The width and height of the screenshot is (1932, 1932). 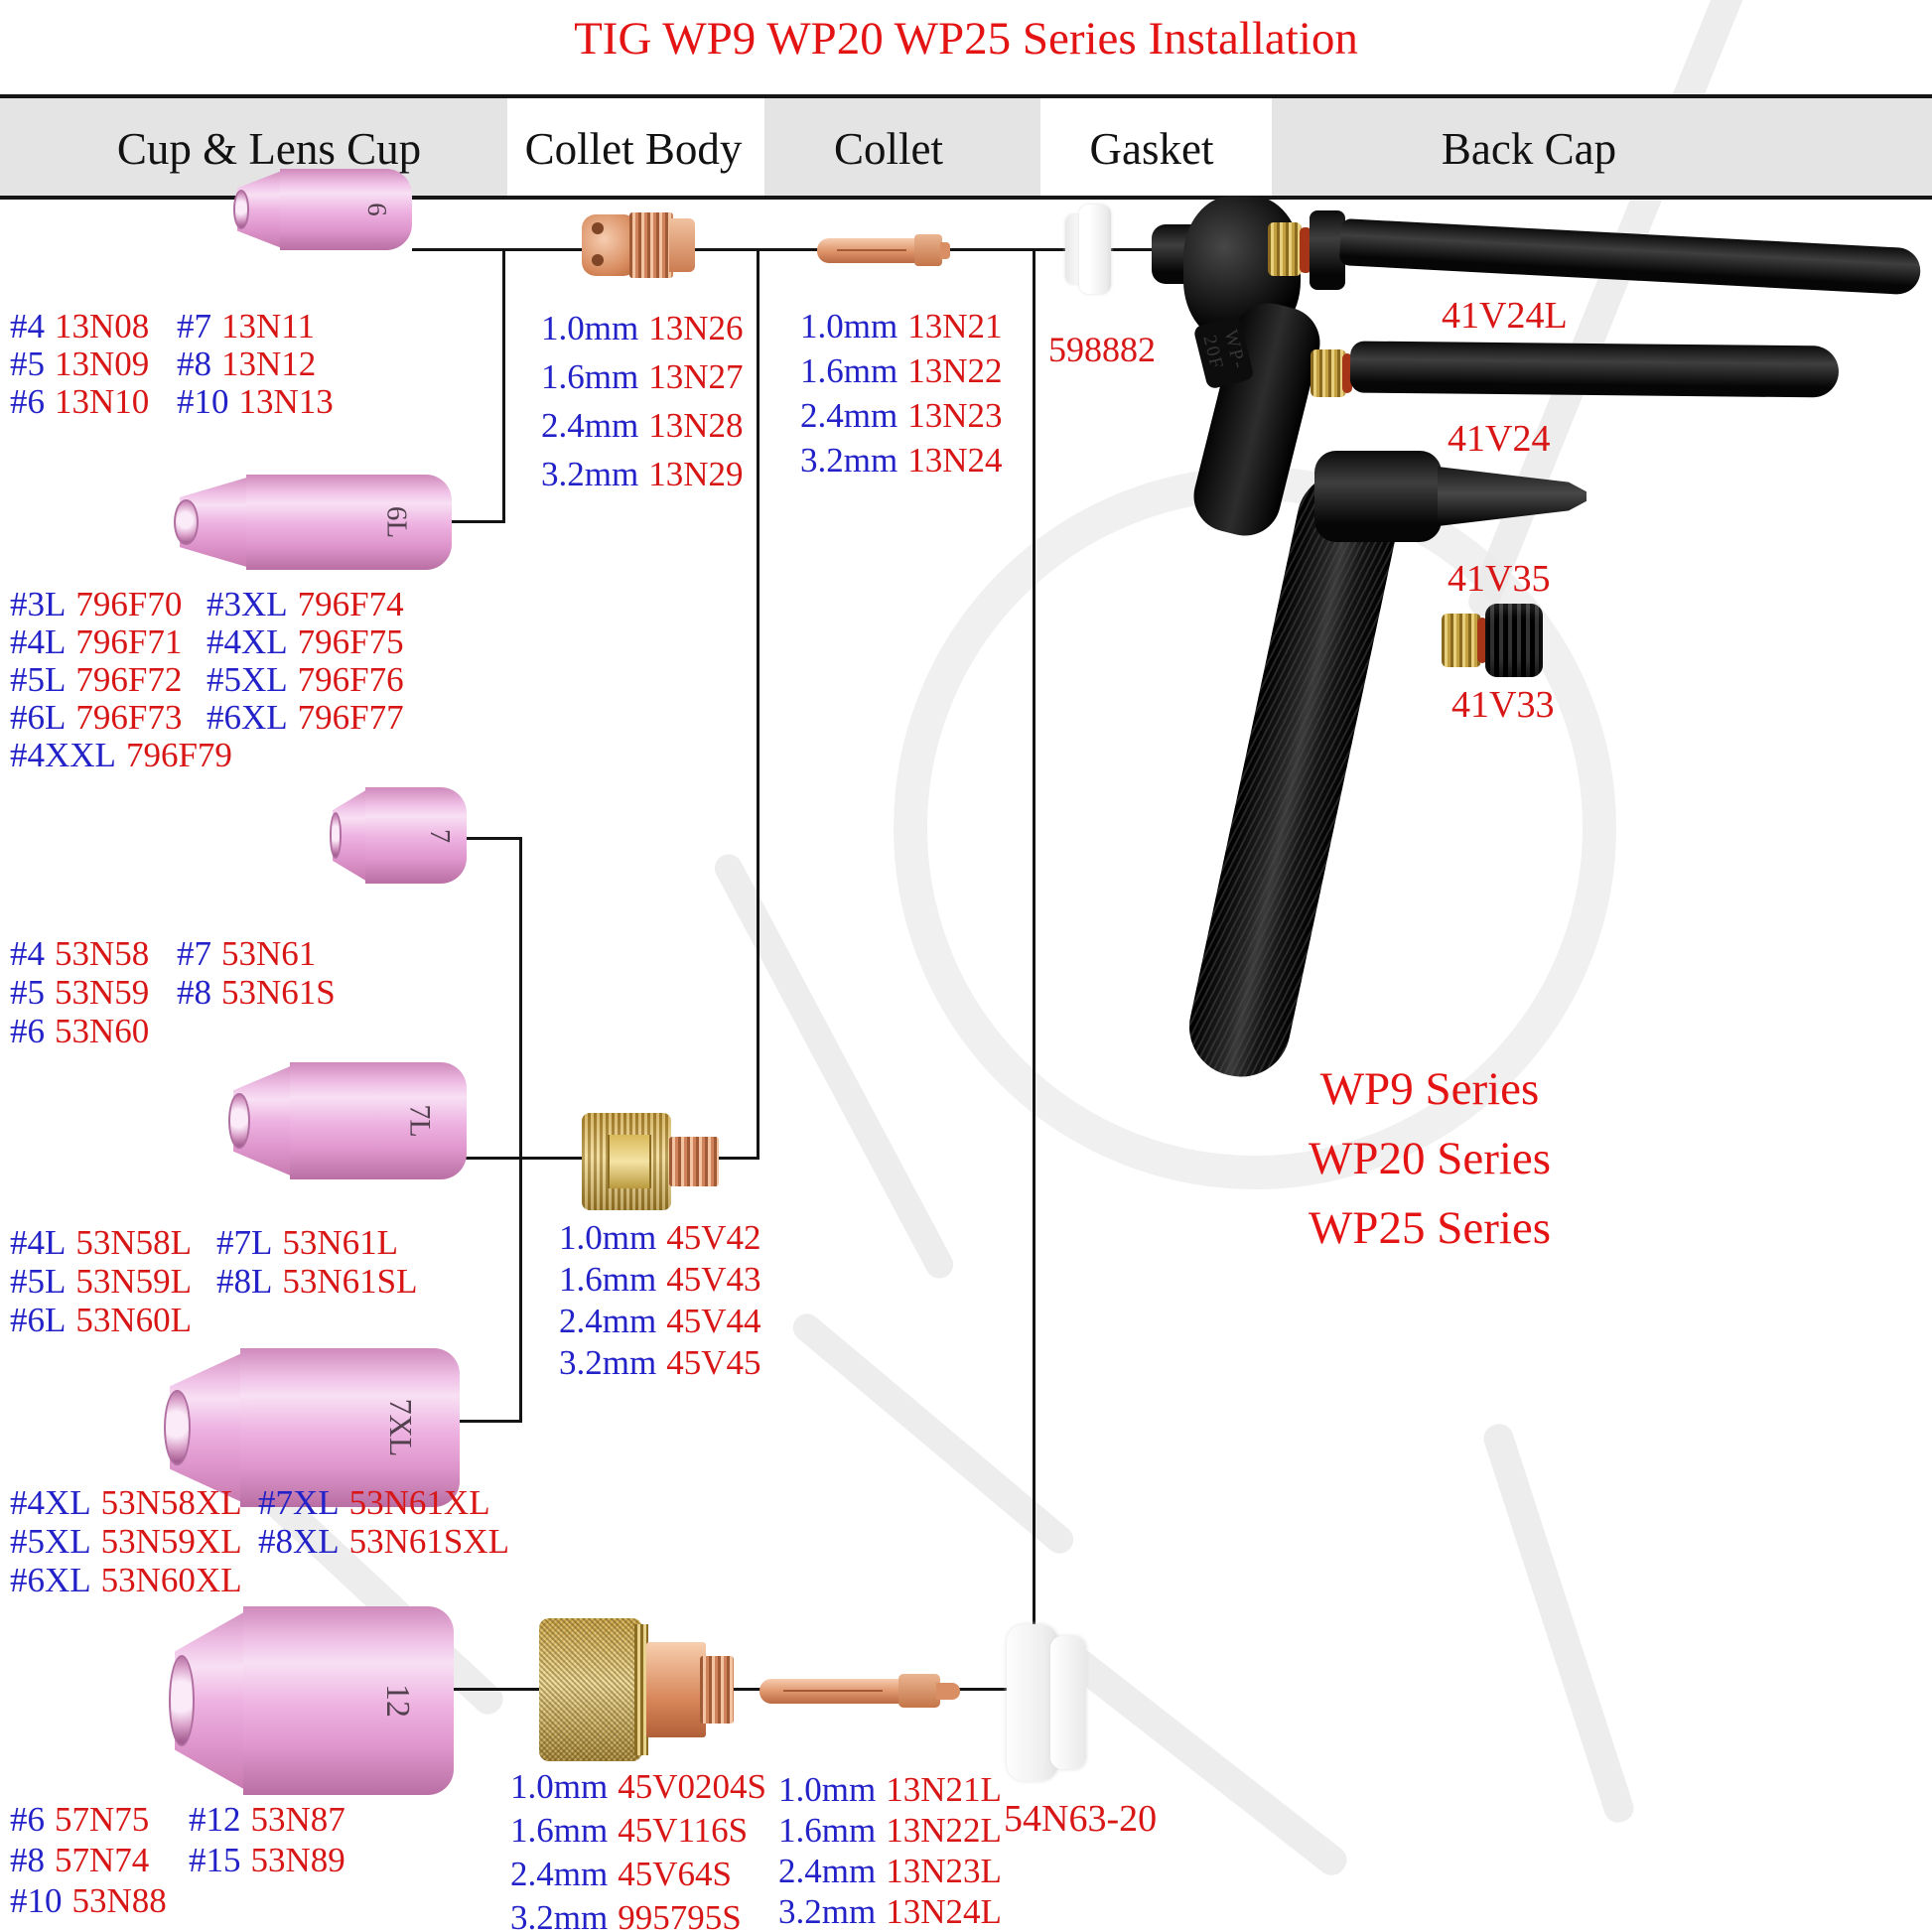 I want to click on part-number: 796F77, so click(x=350, y=718).